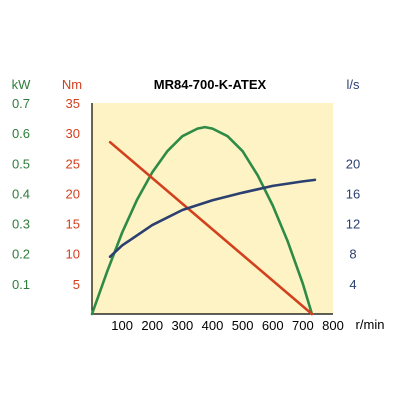  I want to click on ls-tick-label: 8, so click(352, 254).